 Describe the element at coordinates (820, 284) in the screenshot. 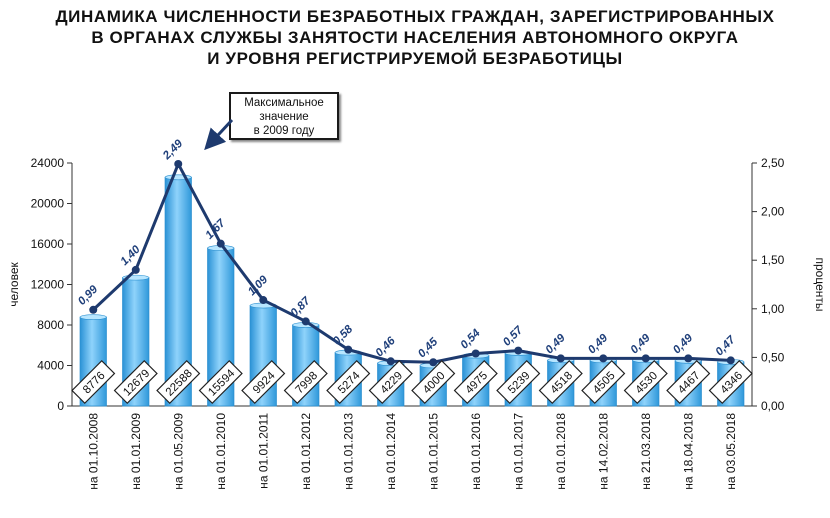

I see `y-axis-label-right: проценты` at that location.